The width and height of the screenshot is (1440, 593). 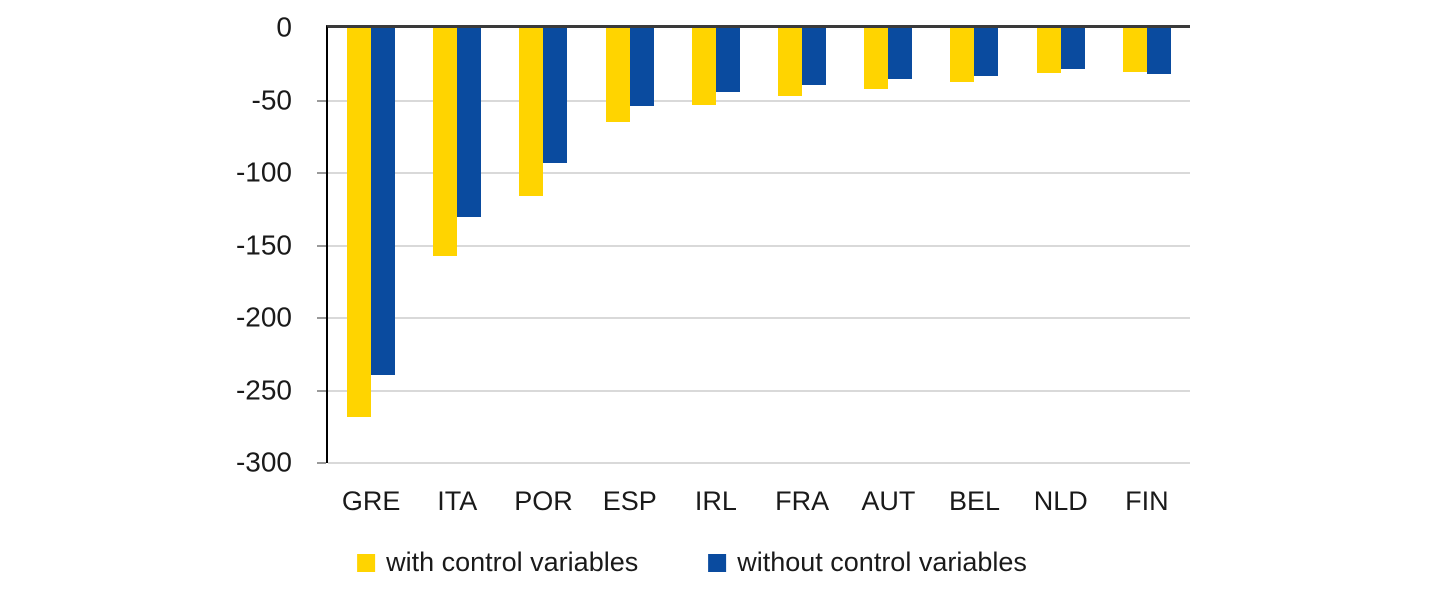 I want to click on x-tick-label-irl: IRL, so click(x=715, y=501).